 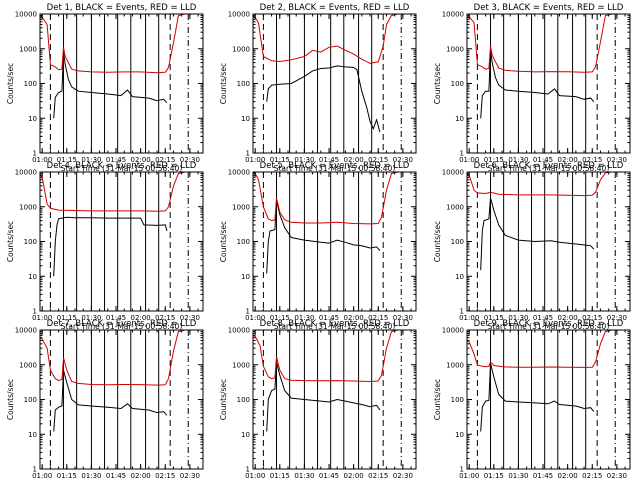 I want to click on panel-title: Det 6, BLACK = Events, RED = LLD, so click(x=549, y=166).